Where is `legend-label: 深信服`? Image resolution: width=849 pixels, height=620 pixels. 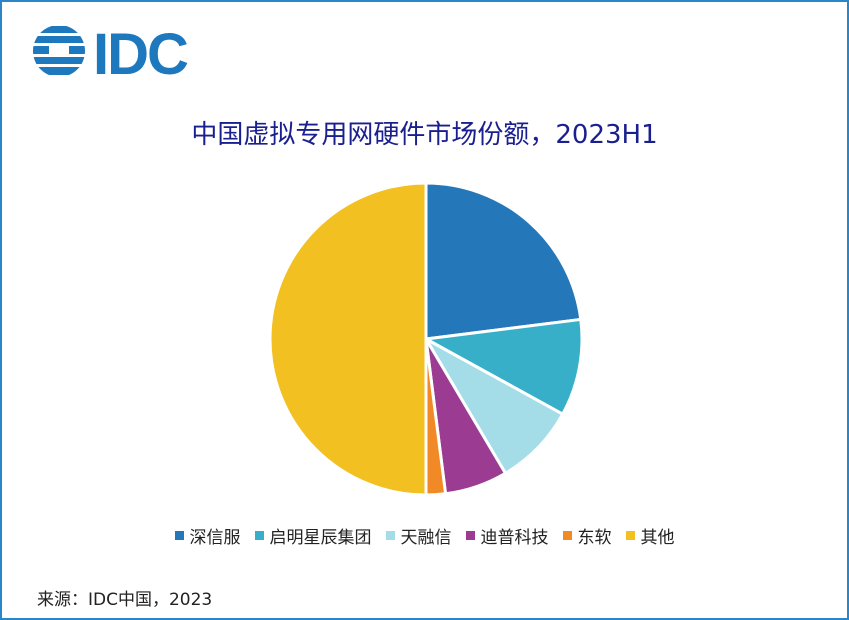 legend-label: 深信服 is located at coordinates (215, 538).